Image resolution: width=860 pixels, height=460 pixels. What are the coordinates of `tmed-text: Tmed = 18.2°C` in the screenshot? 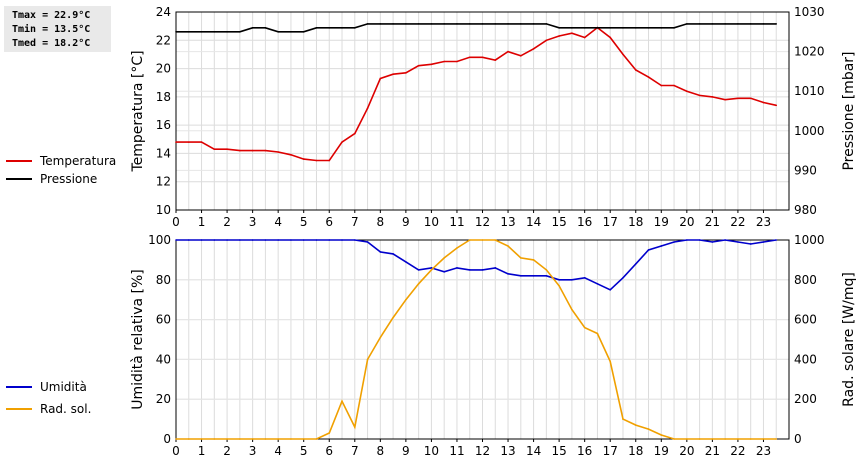 It's located at (51, 43).